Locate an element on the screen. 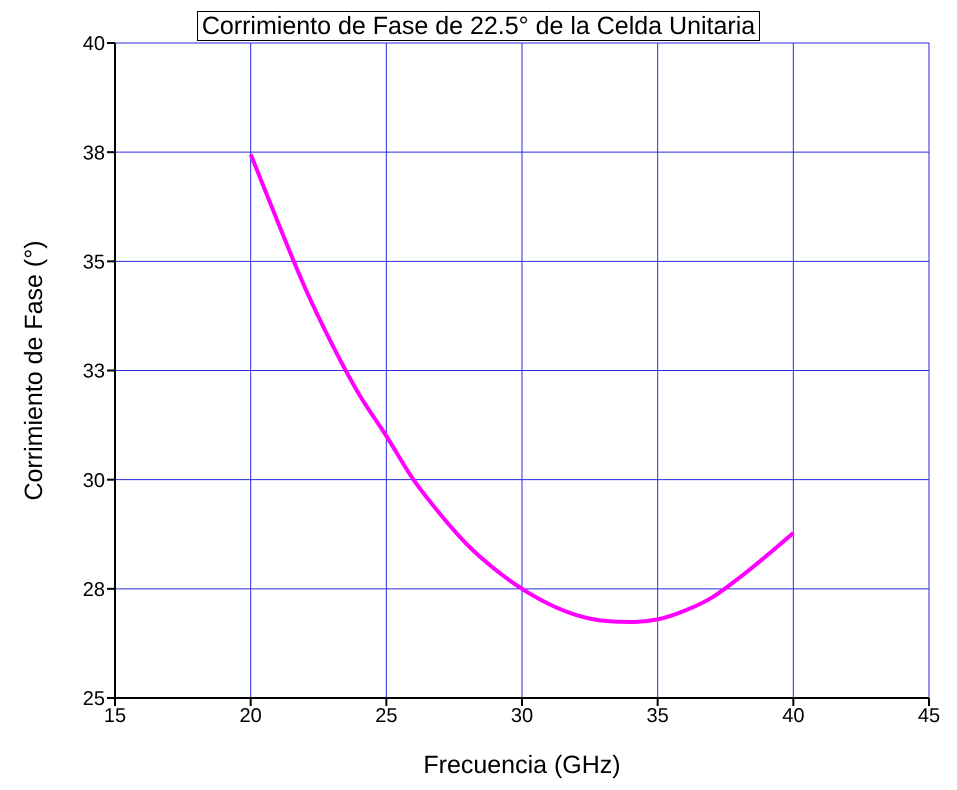 This screenshot has width=957, height=790. x-tick-label: 30 is located at coordinates (522, 716).